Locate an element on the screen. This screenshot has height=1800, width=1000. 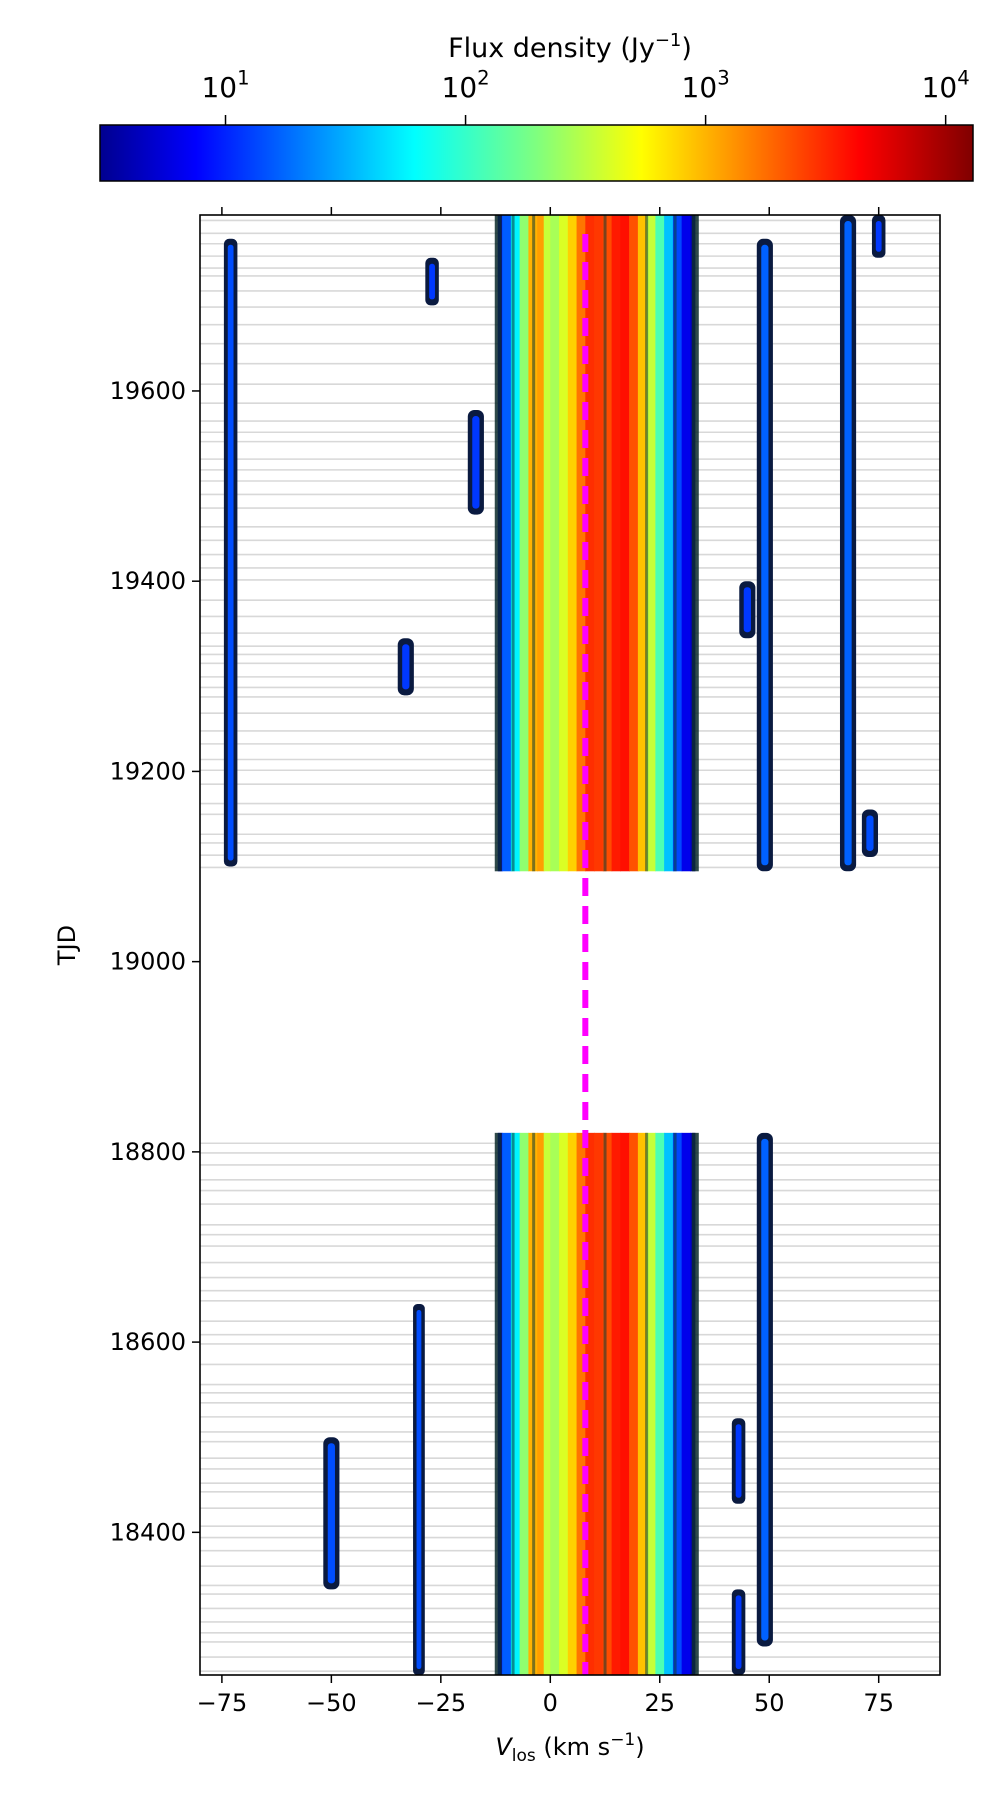
colorbar-label: Flux density (Jy−1) is located at coordinates (570, 47).